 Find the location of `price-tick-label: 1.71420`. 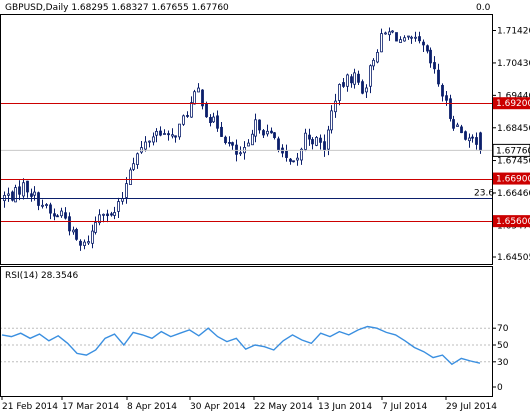

price-tick-label: 1.71420 is located at coordinates (513, 32).